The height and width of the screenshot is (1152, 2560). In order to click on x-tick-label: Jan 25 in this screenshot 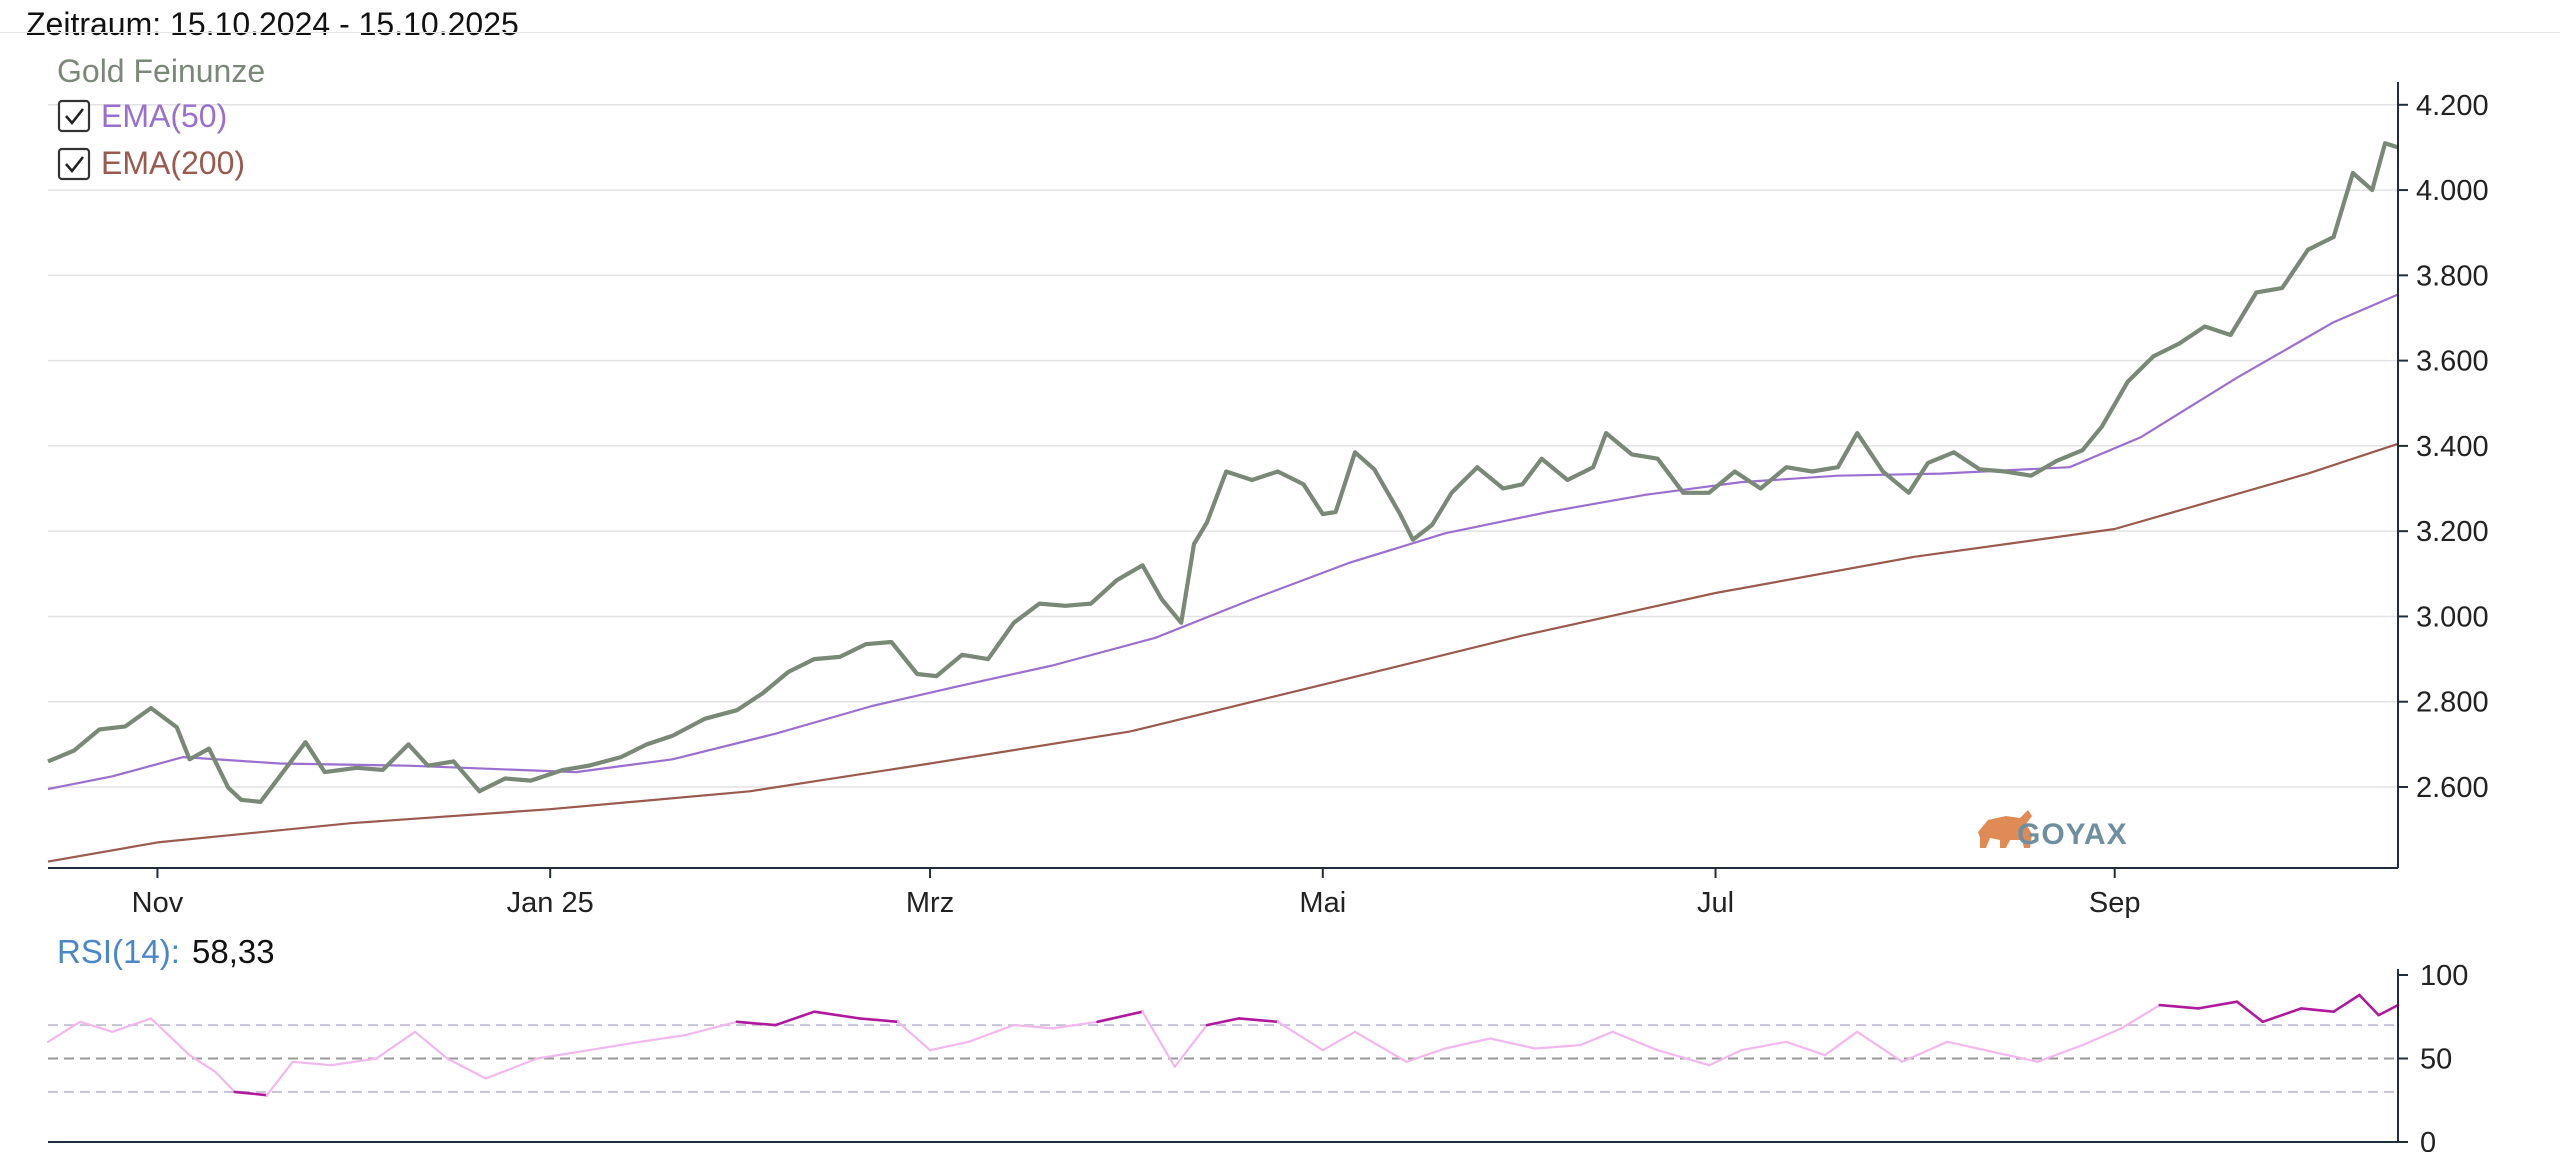, I will do `click(550, 903)`.